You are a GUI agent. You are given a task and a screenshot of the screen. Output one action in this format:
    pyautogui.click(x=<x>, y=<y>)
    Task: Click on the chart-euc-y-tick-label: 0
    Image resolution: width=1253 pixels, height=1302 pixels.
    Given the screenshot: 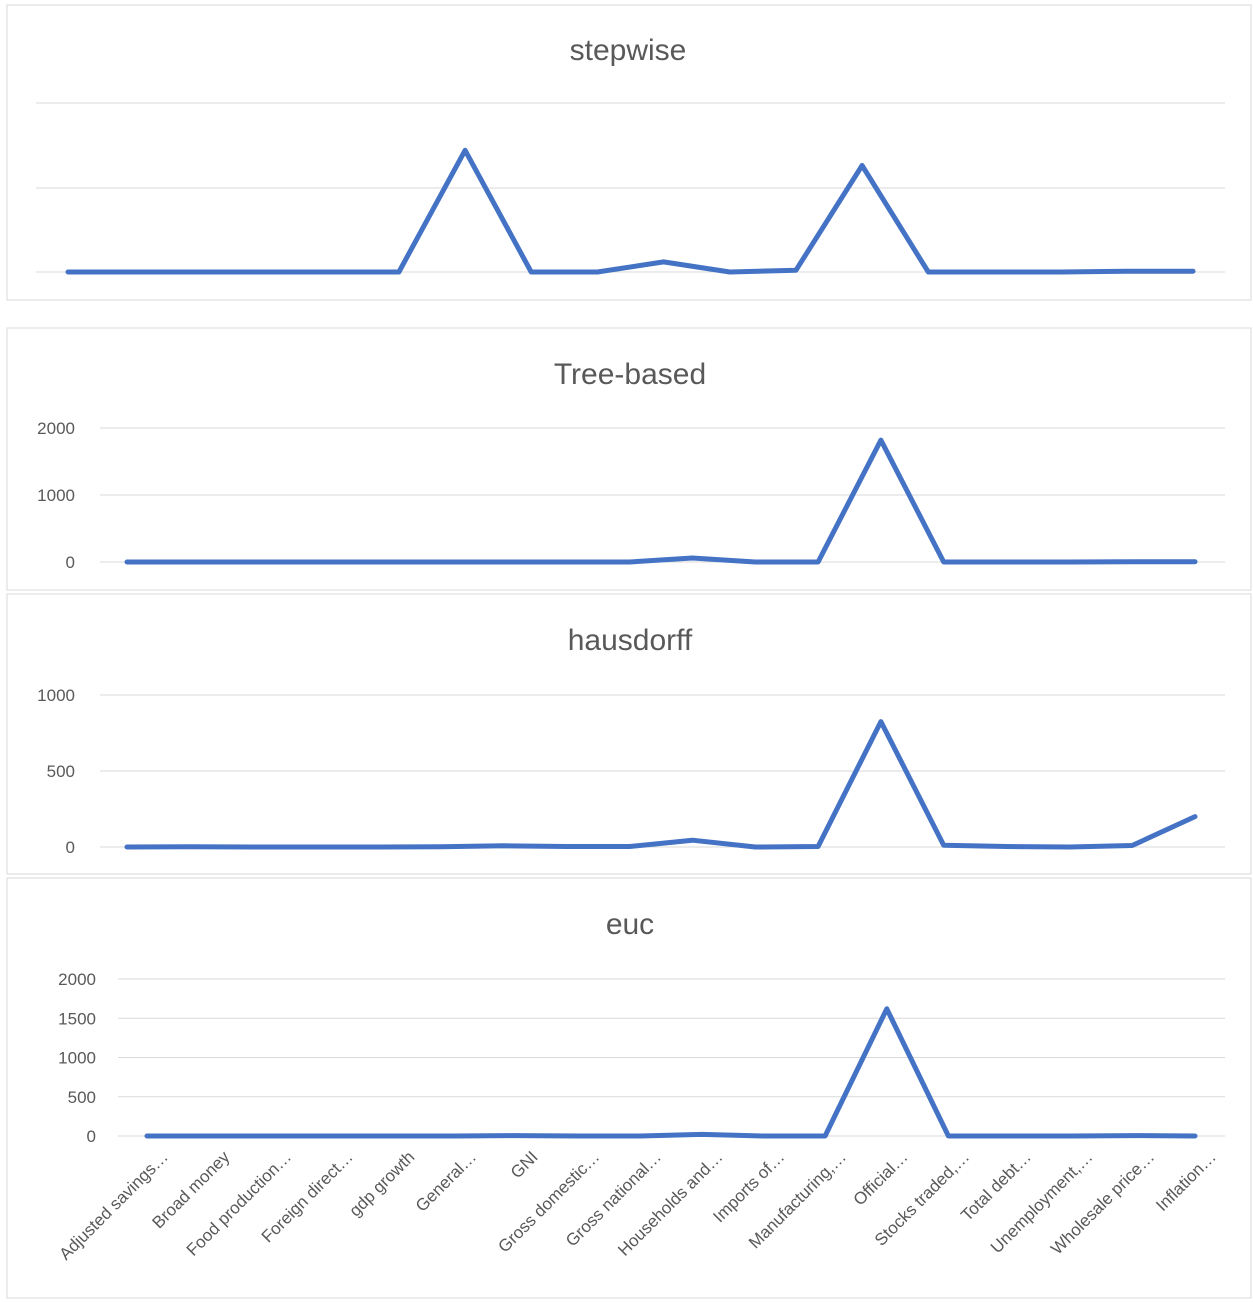 What is the action you would take?
    pyautogui.click(x=91, y=1136)
    